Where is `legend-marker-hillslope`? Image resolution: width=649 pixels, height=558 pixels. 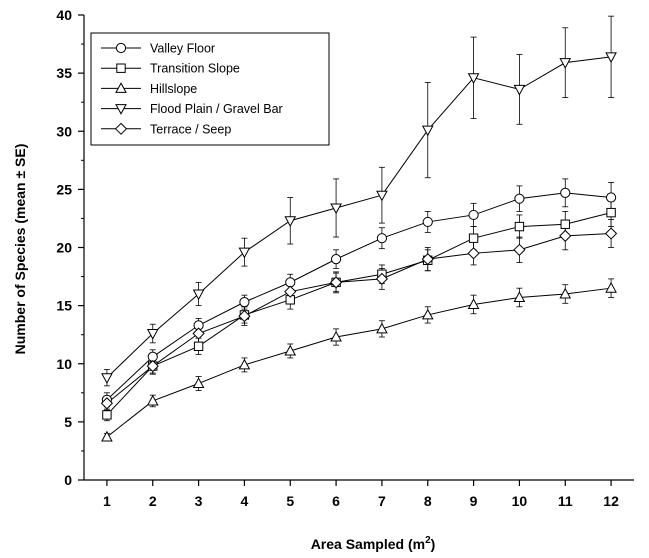
legend-marker-hillslope is located at coordinates (121, 87).